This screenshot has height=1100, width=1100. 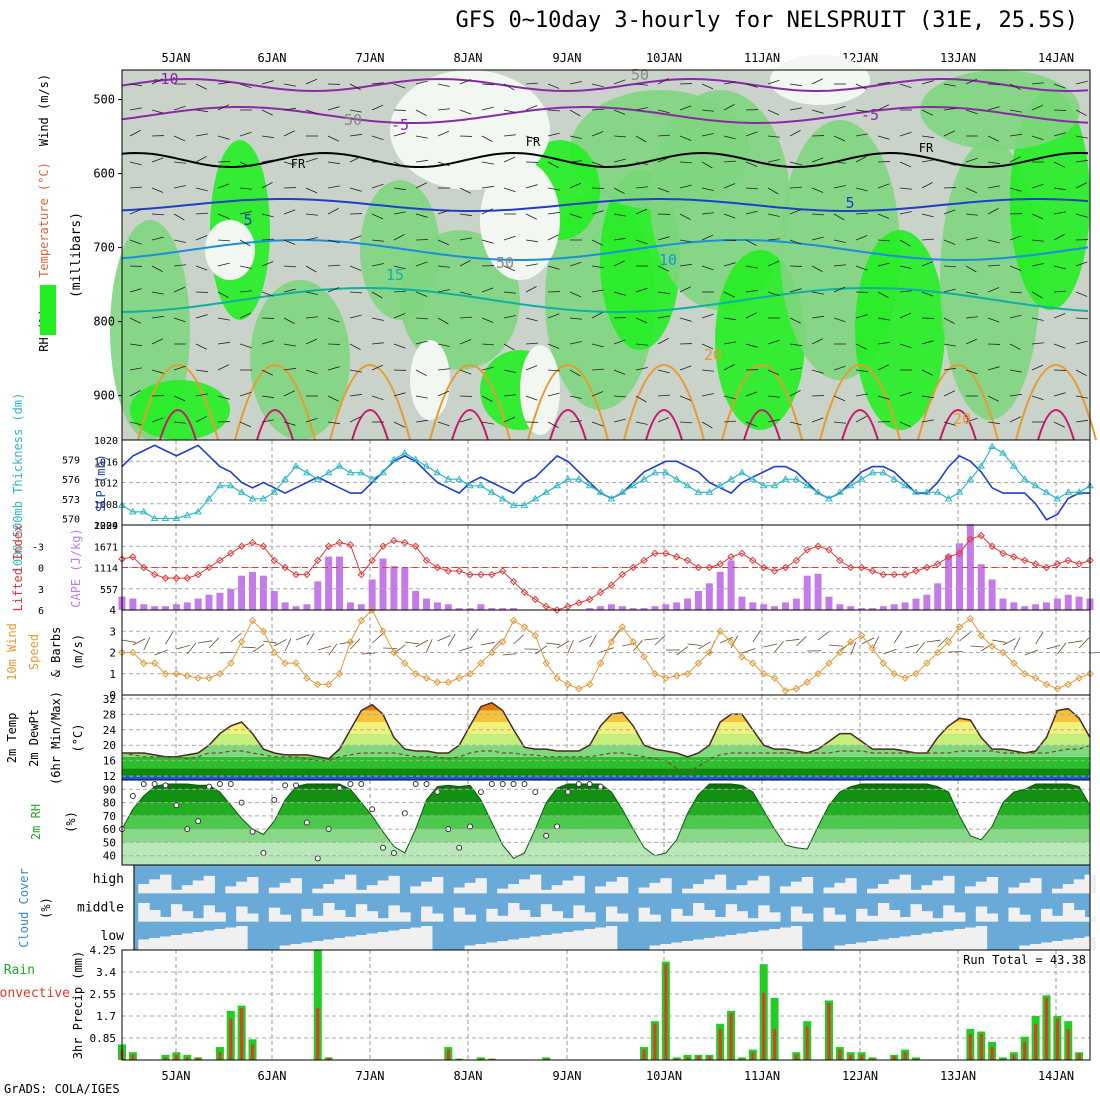 I want to click on temperature-line, so click(x=606, y=730).